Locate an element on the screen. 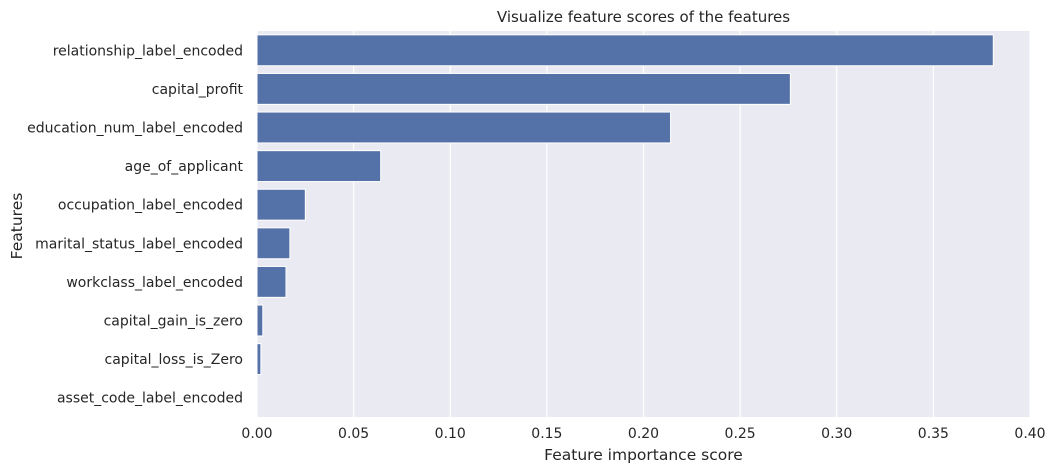 Image resolution: width=1055 pixels, height=473 pixels. y-tick-label: capital_profit is located at coordinates (198, 90).